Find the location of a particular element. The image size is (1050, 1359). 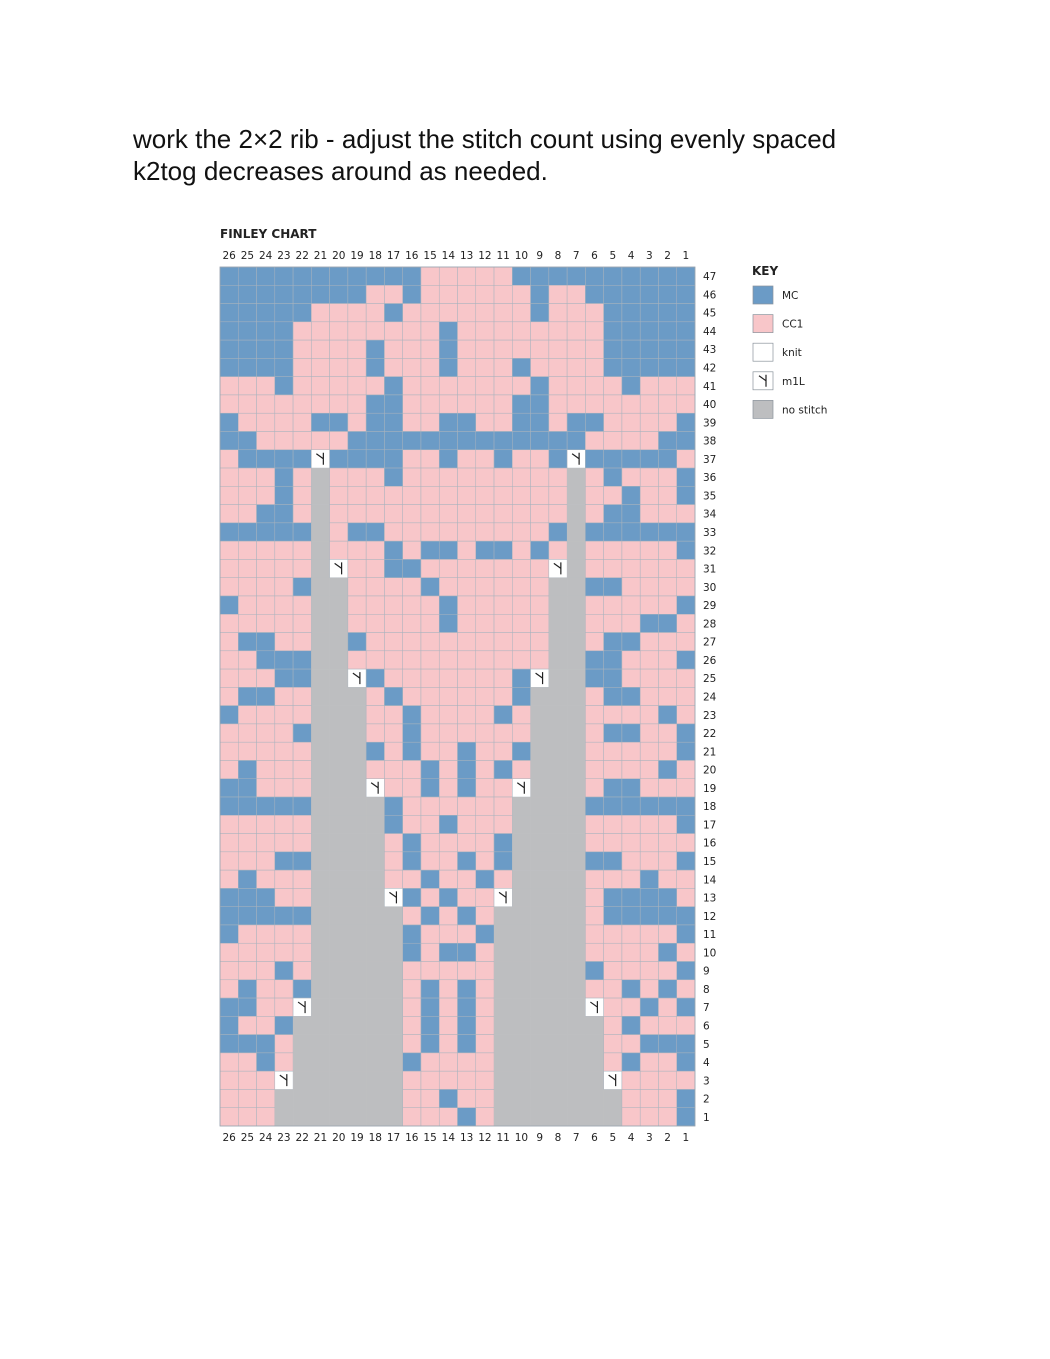

m1l-symbol is located at coordinates (374, 787).